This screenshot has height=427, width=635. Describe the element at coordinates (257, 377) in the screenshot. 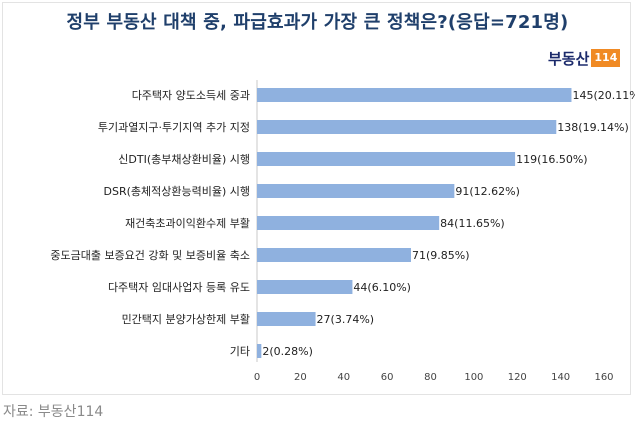

I see `x-tick-label: 0` at that location.